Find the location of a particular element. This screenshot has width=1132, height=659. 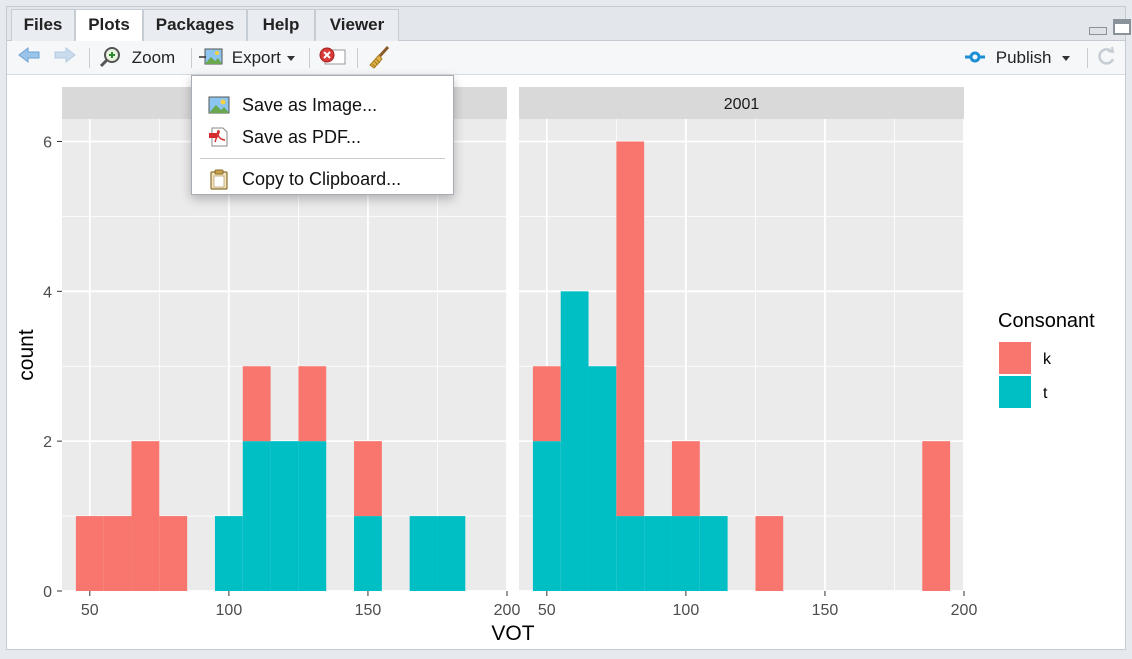

legend: Consonant kt is located at coordinates (1046, 359).